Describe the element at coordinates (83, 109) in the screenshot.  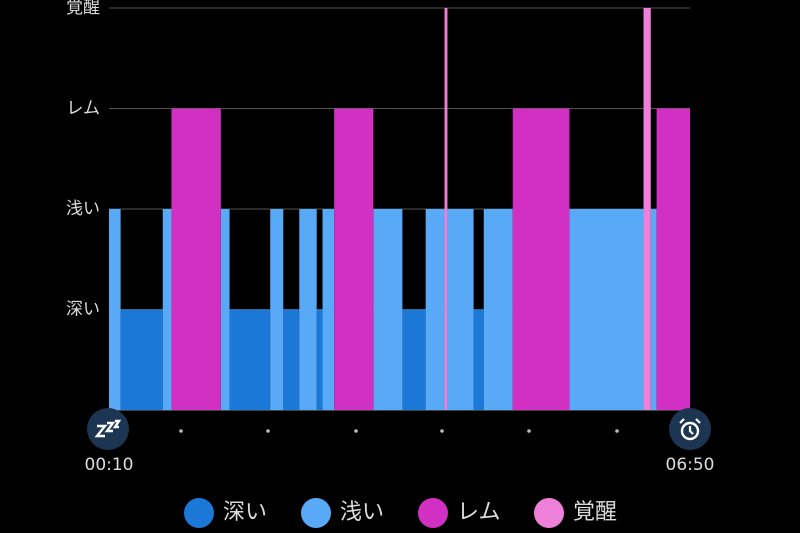
I see `y-tick-label: レム` at that location.